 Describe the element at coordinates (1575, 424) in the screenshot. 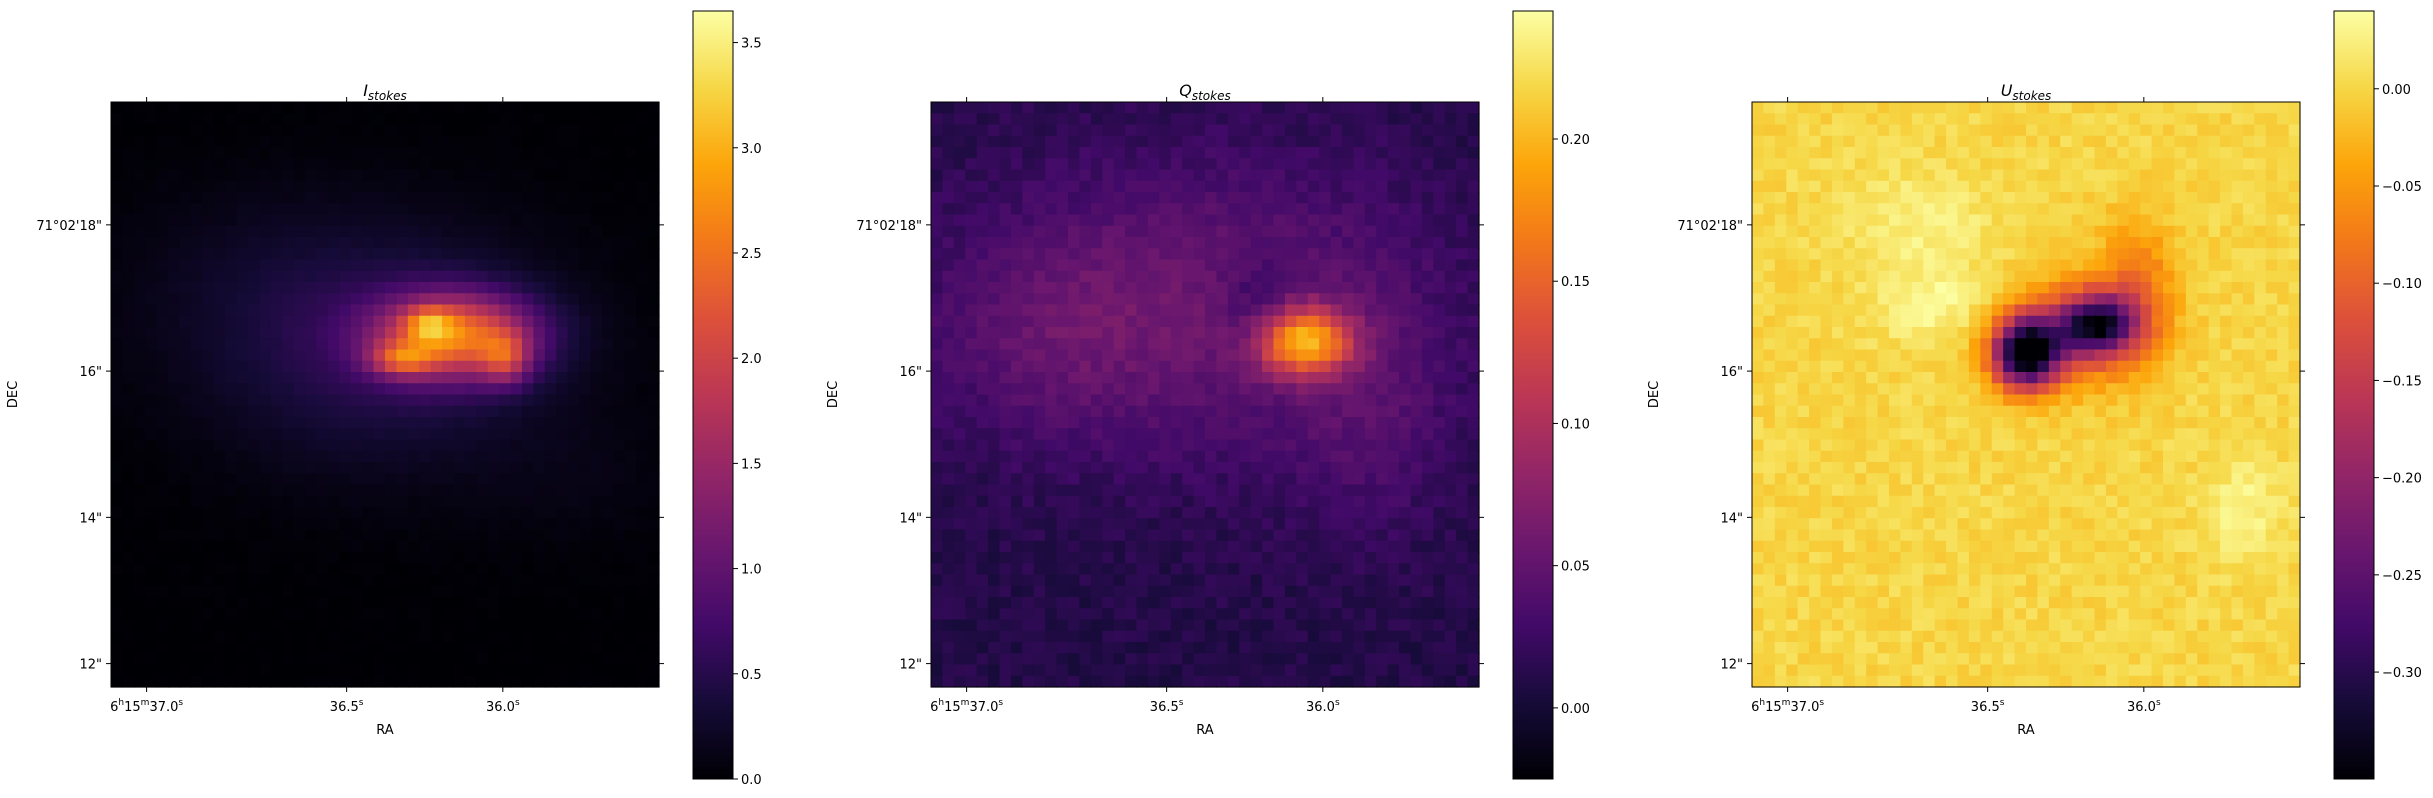

I see `colorbar-tick-label: 0.10` at that location.